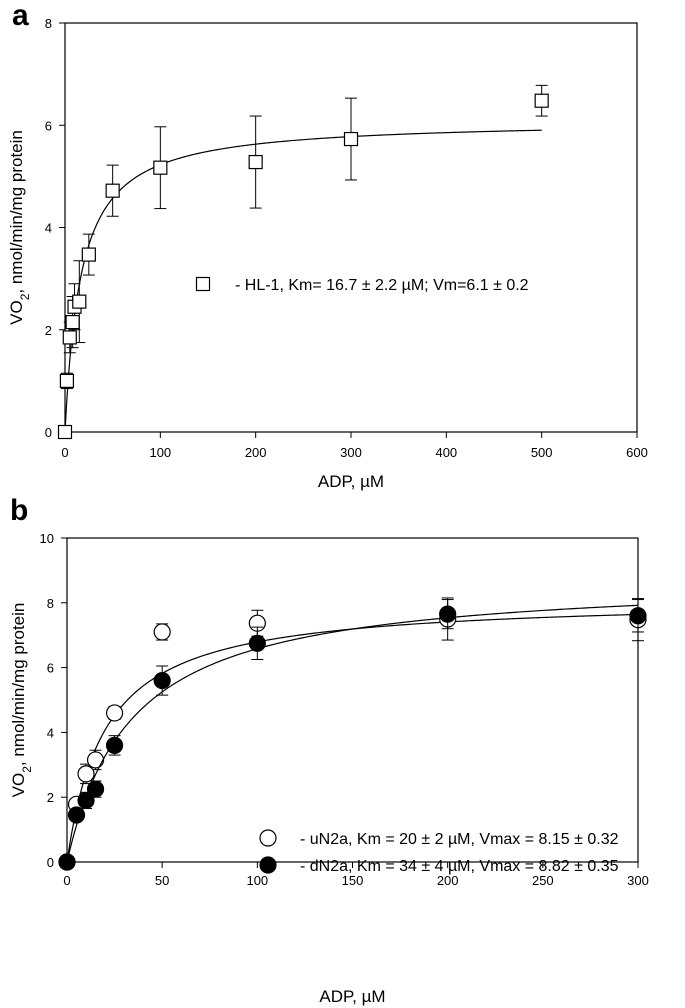 The image size is (685, 1008). I want to click on x-tick-label: 50, so click(162, 880).